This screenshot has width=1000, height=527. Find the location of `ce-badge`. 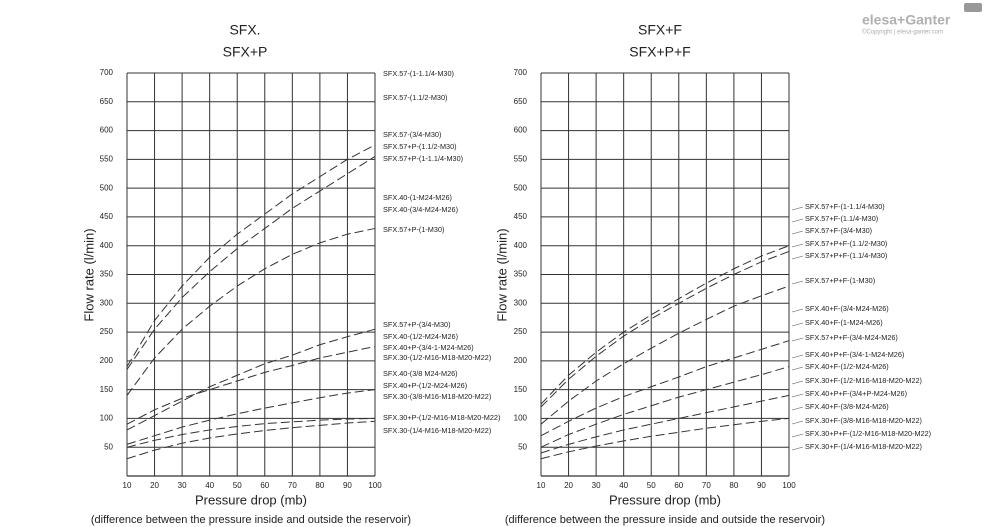

ce-badge is located at coordinates (973, 7).